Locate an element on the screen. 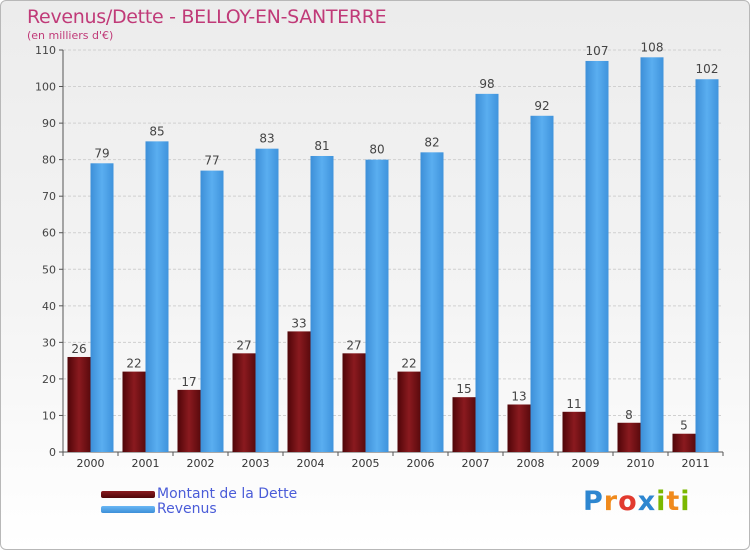 The width and height of the screenshot is (750, 550). data-label-revenue: 98 is located at coordinates (486, 84).